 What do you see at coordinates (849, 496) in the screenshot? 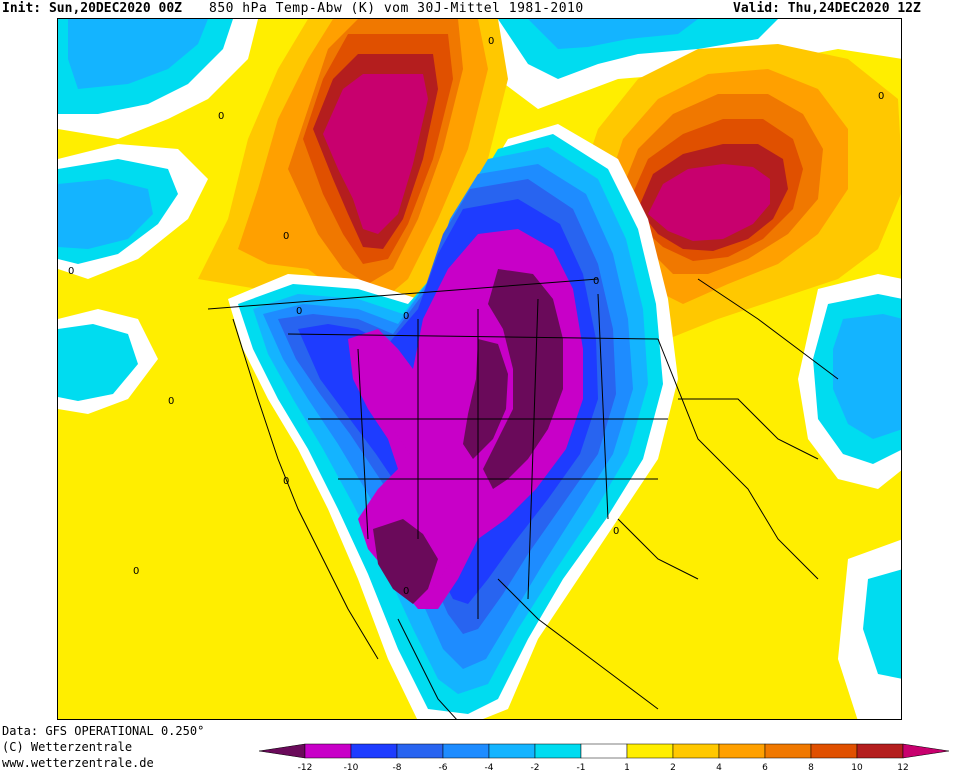
I see `atlantic-cool-region` at bounding box center [849, 496].